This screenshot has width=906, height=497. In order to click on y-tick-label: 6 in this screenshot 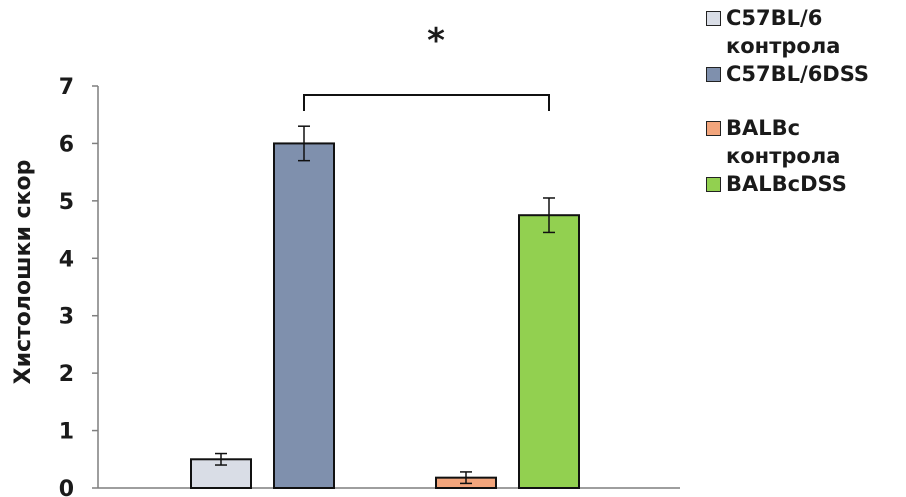, I will do `click(66, 144)`.